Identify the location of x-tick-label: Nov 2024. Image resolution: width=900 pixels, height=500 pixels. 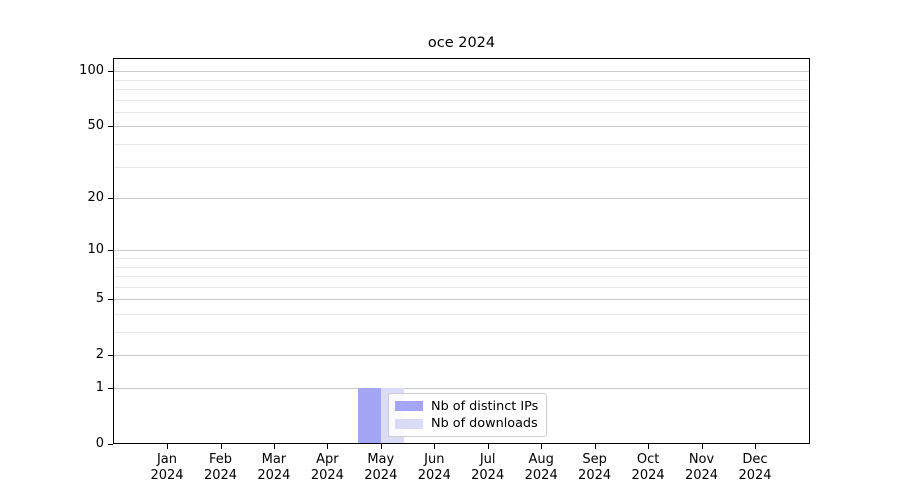
(702, 467).